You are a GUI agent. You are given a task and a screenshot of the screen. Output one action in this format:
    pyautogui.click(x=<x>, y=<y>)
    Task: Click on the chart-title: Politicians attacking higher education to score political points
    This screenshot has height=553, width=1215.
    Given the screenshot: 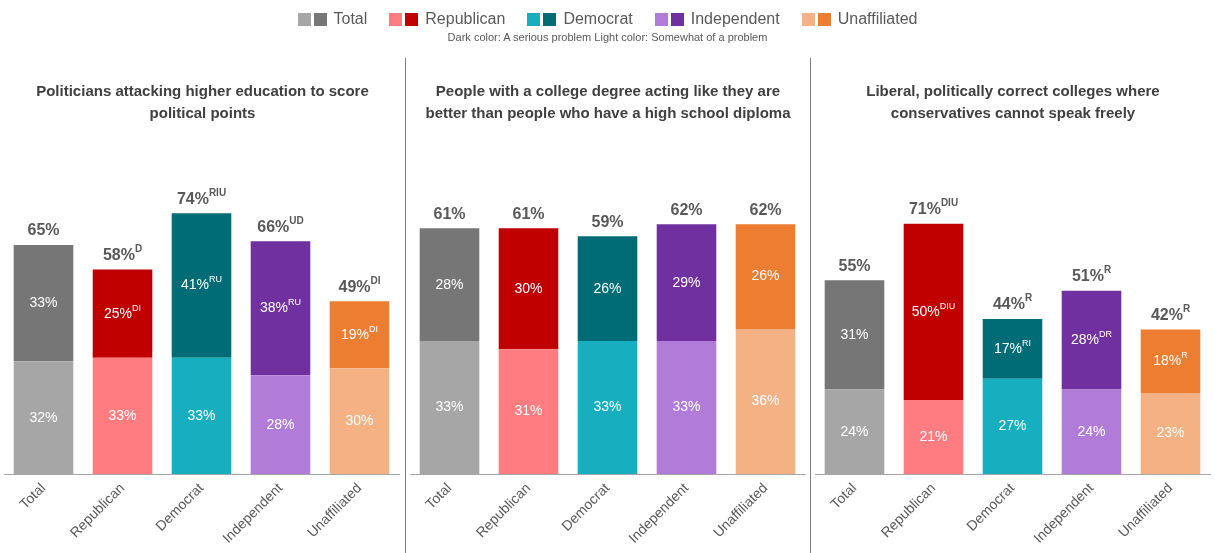 What is the action you would take?
    pyautogui.click(x=202, y=102)
    